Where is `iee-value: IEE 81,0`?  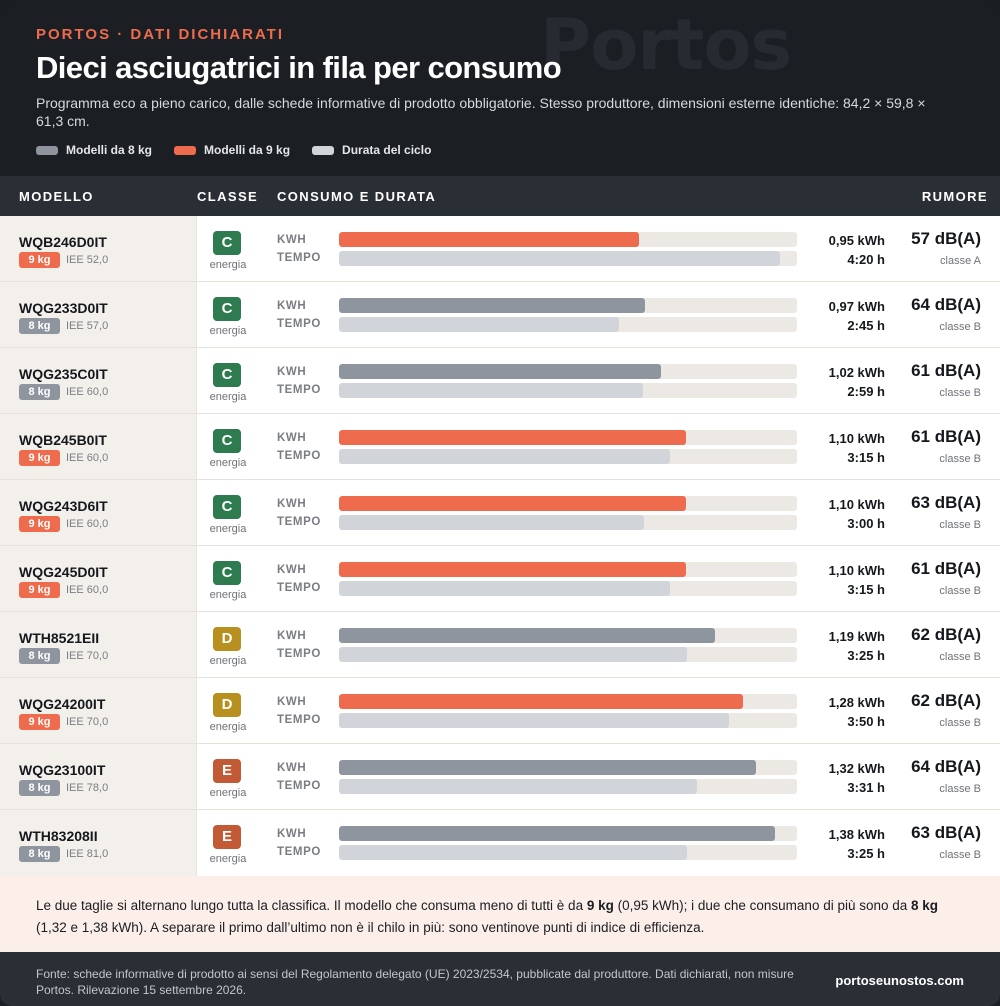 iee-value: IEE 81,0 is located at coordinates (87, 854).